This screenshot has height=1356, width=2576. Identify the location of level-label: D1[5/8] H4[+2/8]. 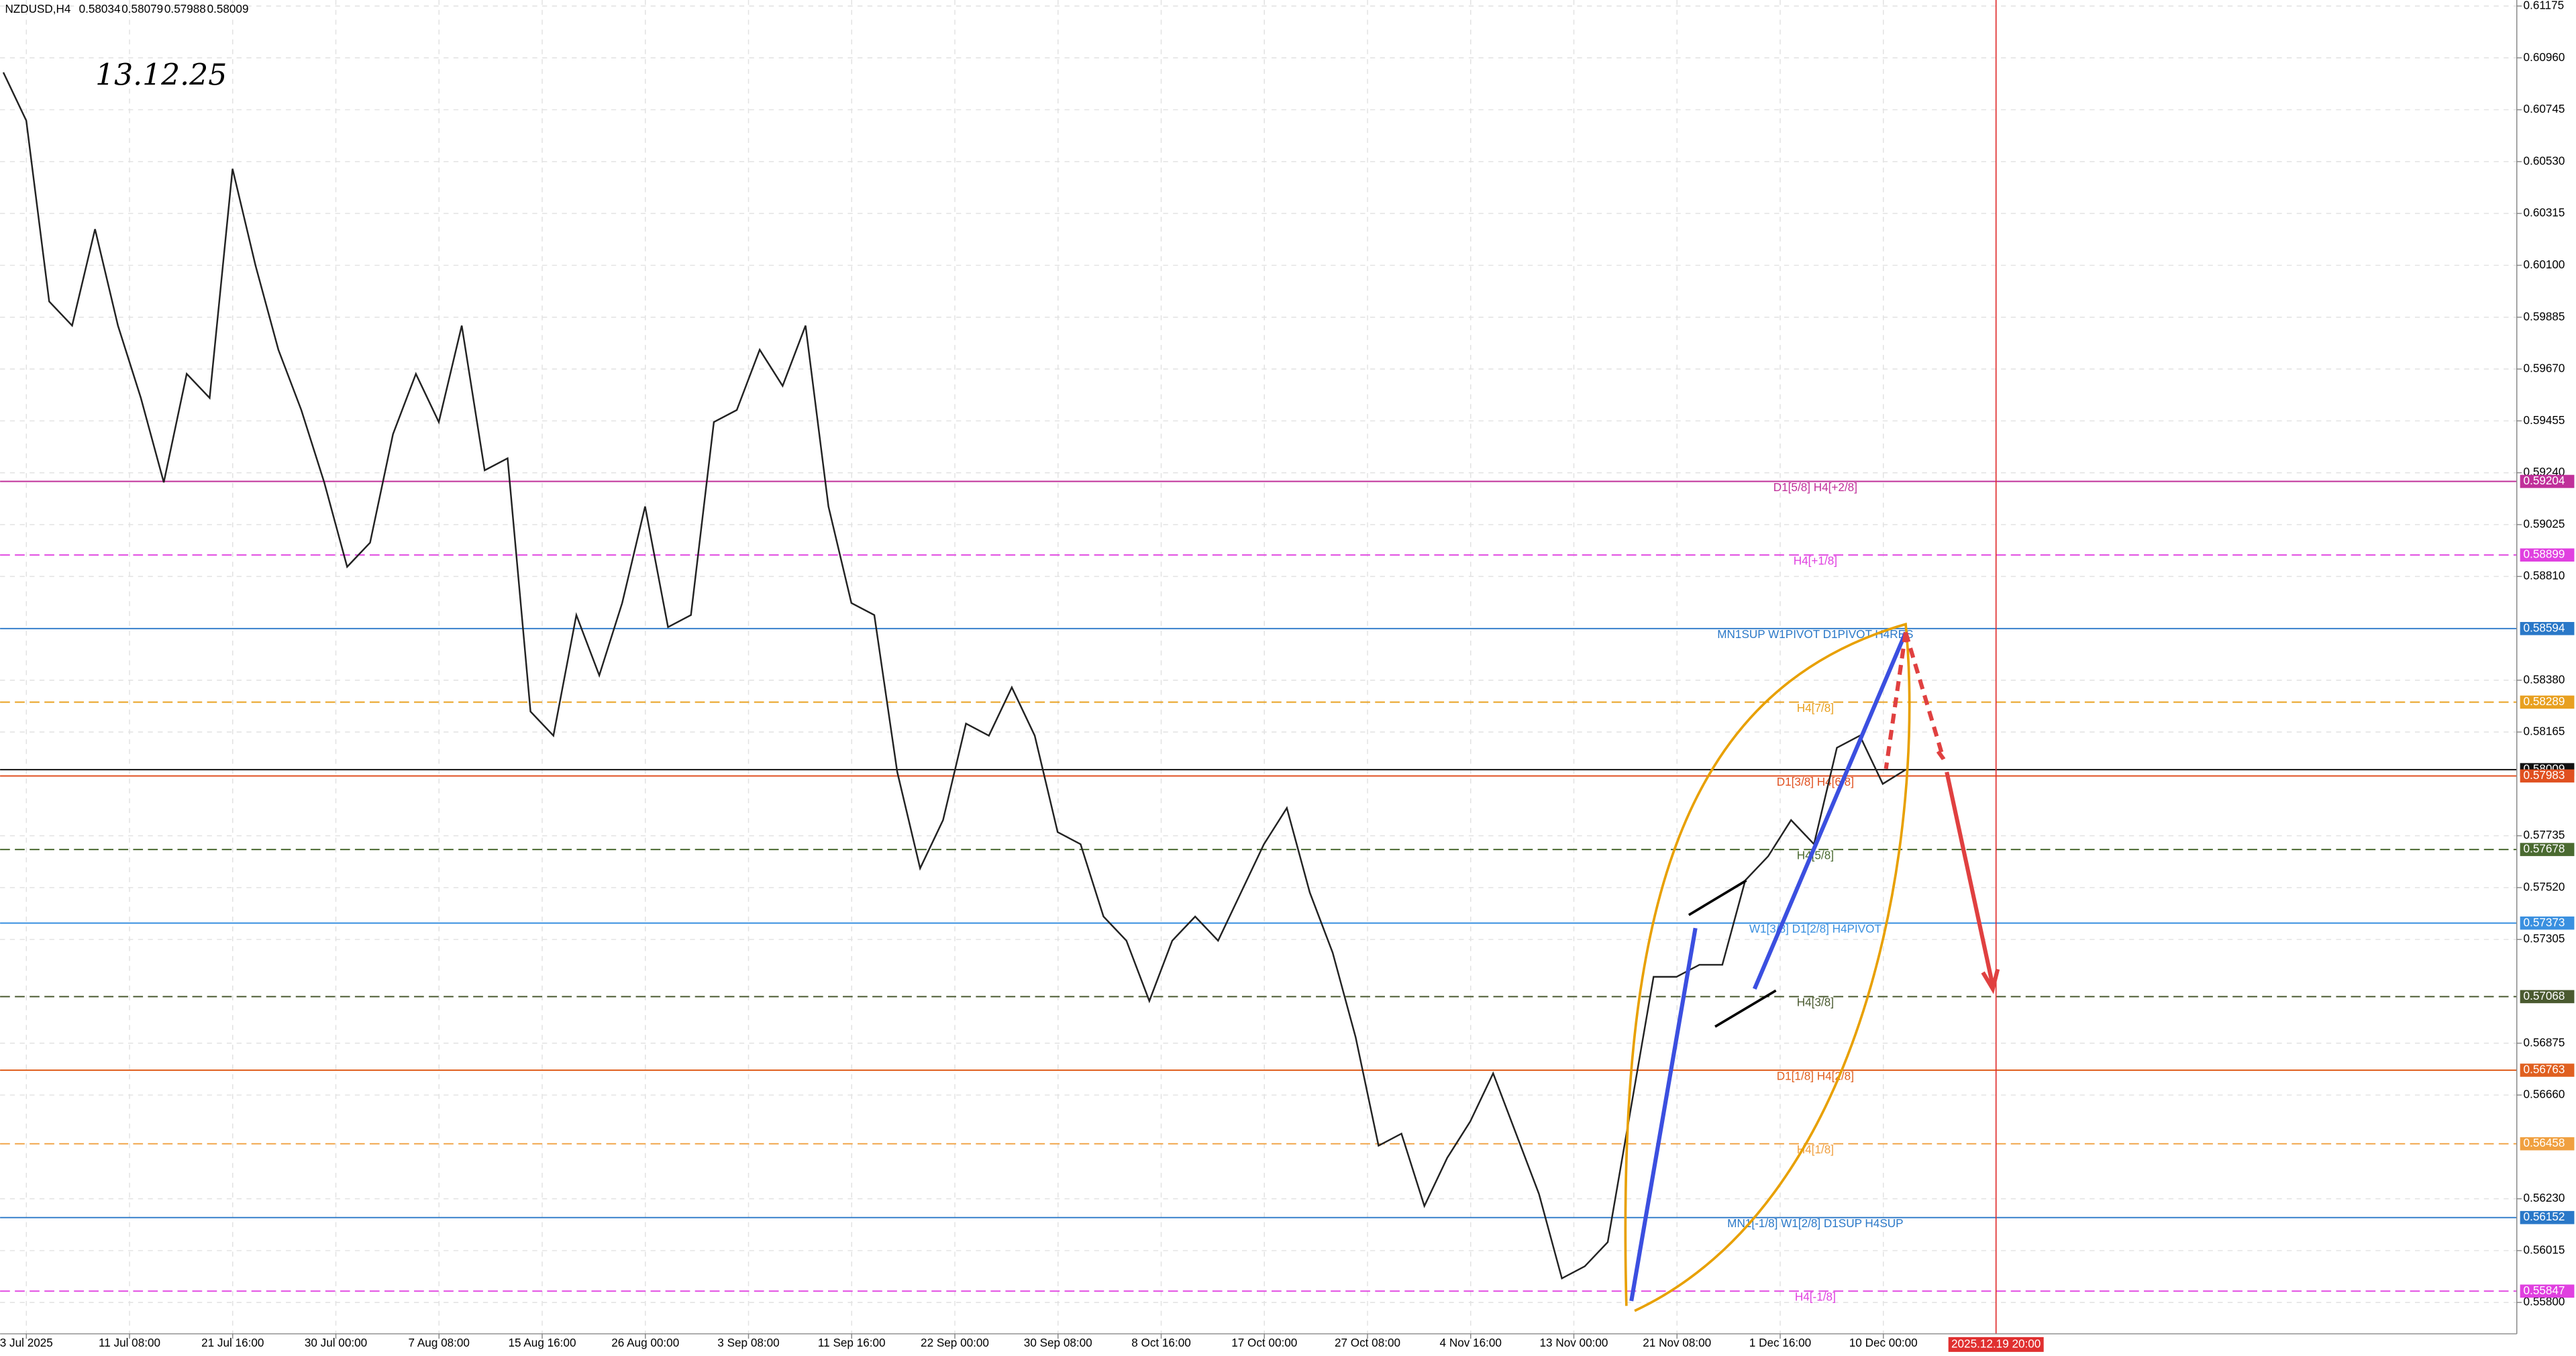
(1815, 487).